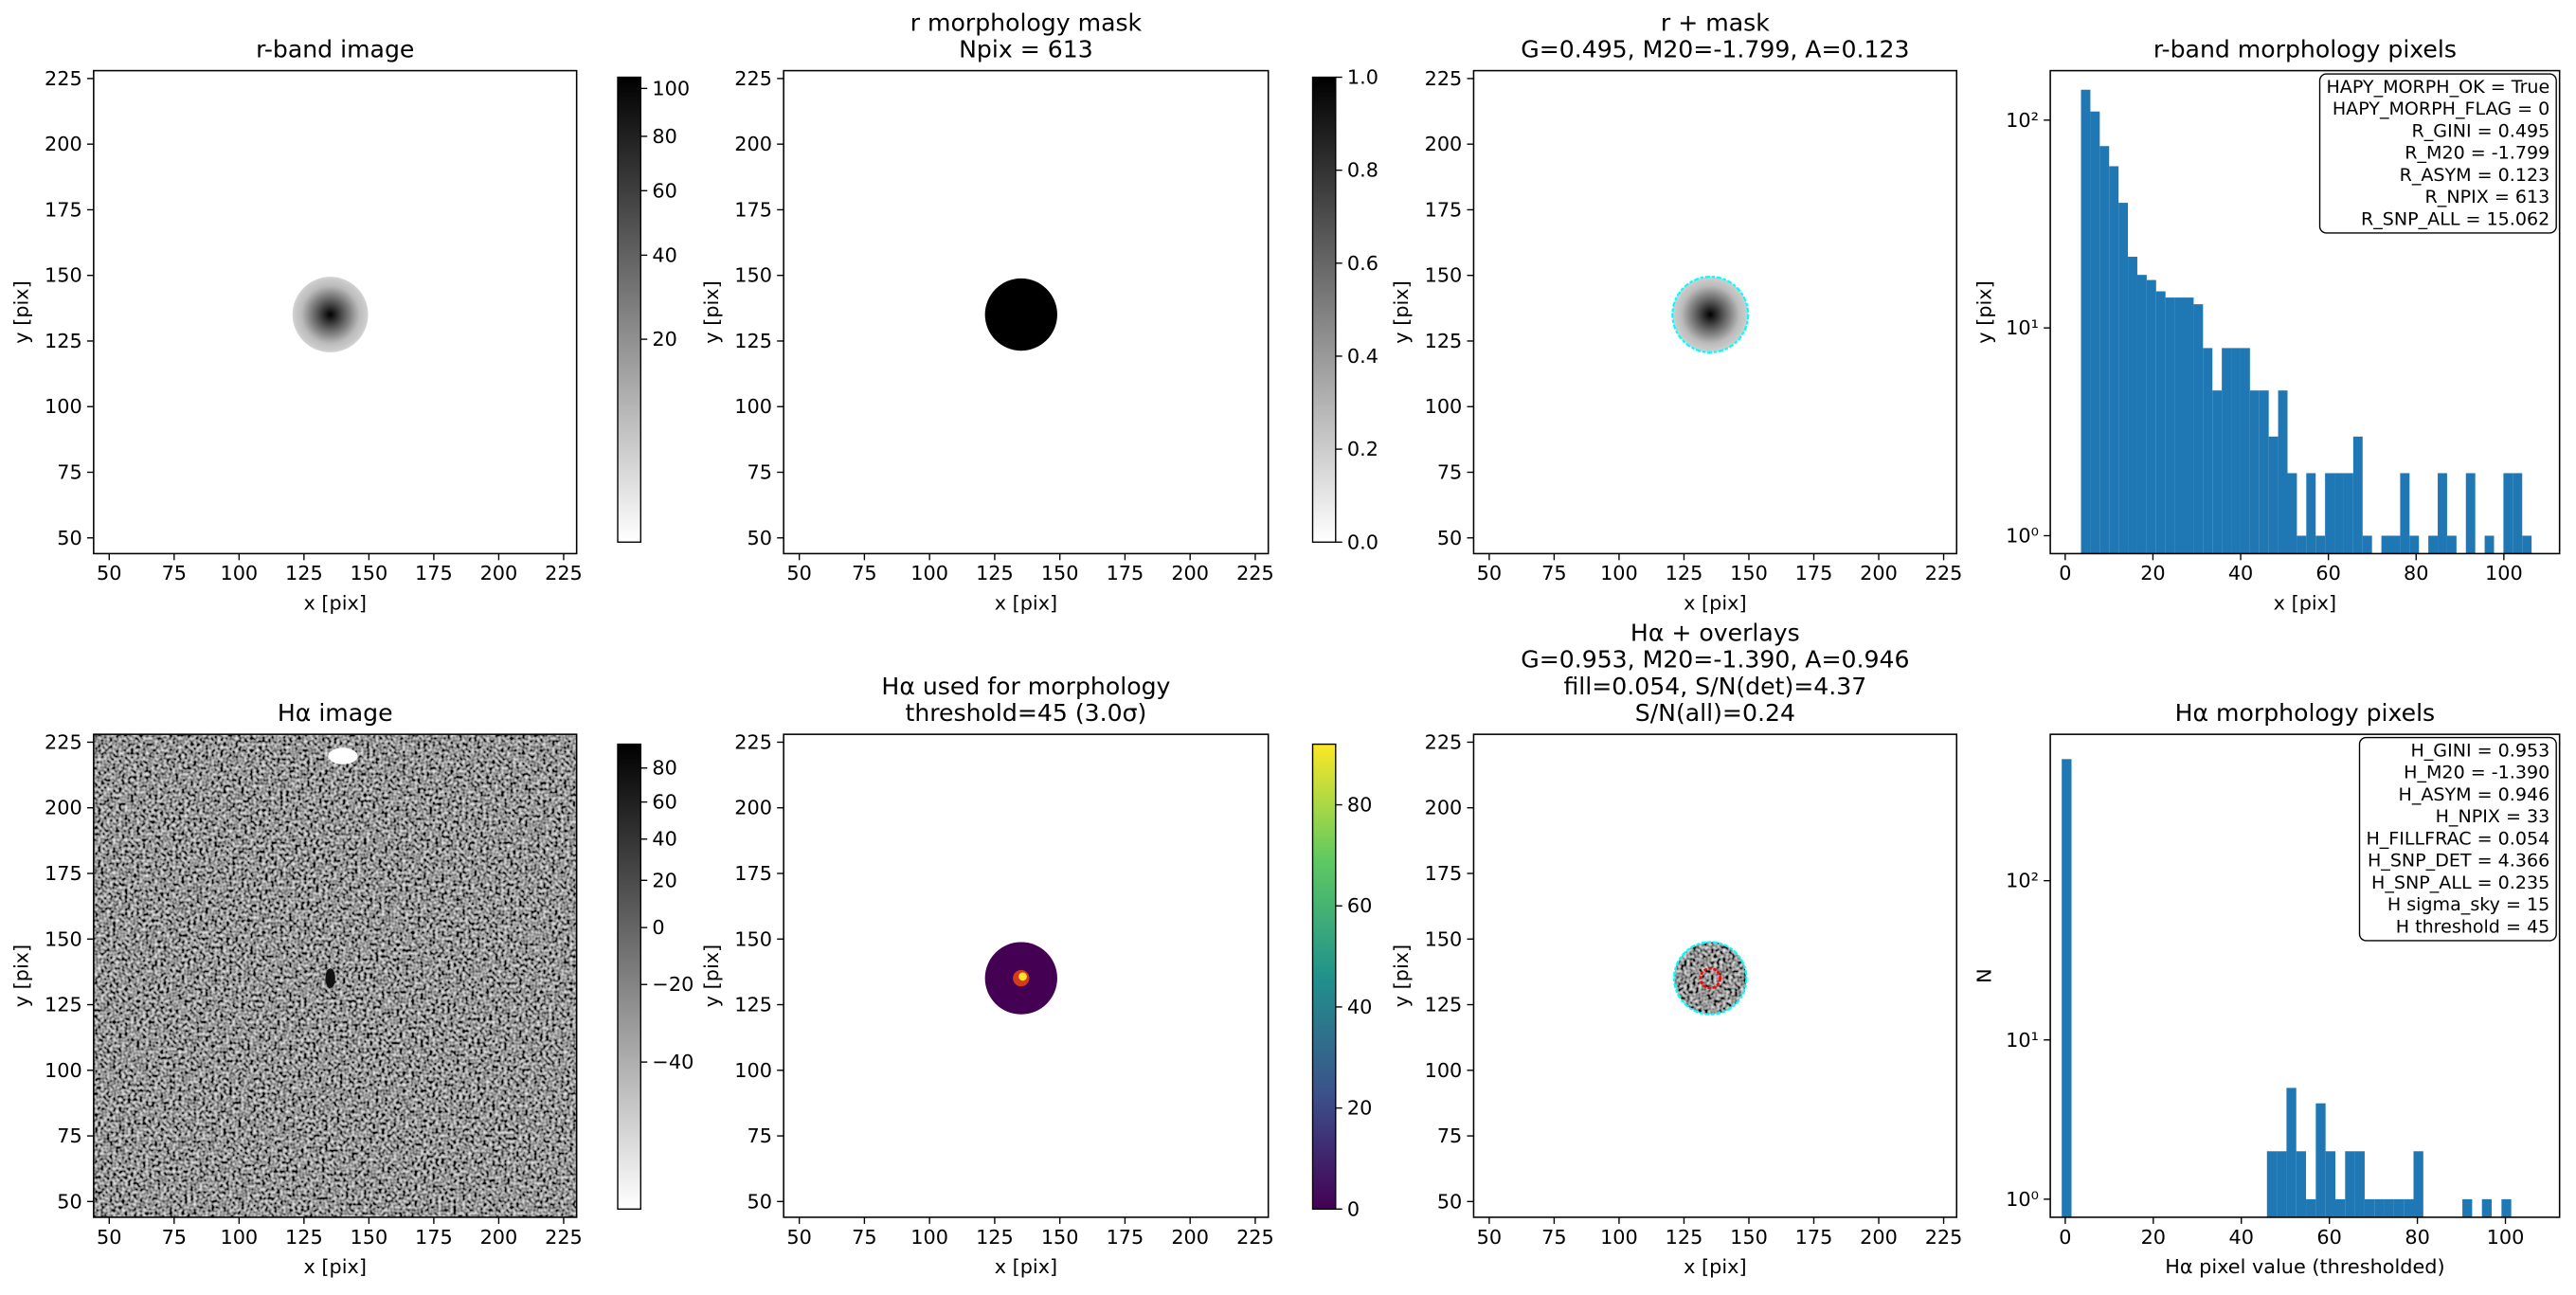 Image resolution: width=2576 pixels, height=1295 pixels. I want to click on colorbar-tick-label: 80, so click(1359, 806).